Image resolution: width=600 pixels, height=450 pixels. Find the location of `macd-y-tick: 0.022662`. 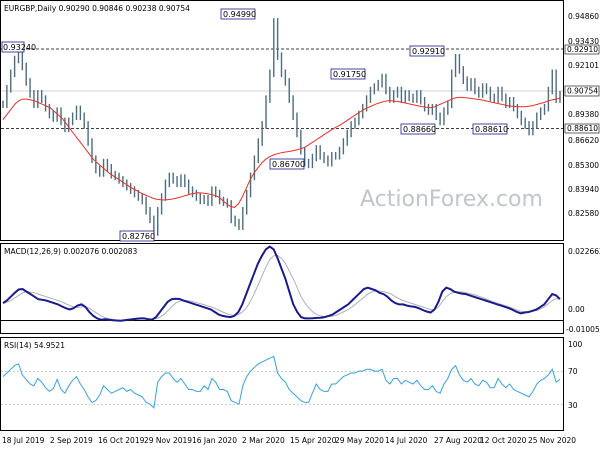

macd-y-tick: 0.022662 is located at coordinates (584, 251).